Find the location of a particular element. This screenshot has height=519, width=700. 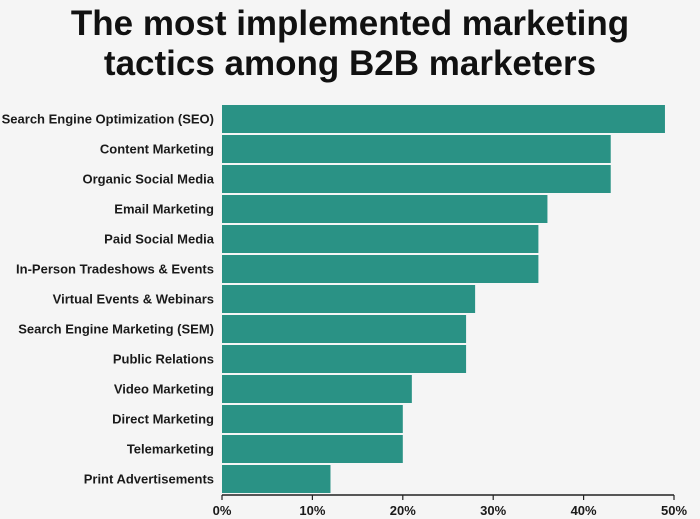

x-tick-label: 20% is located at coordinates (403, 510).